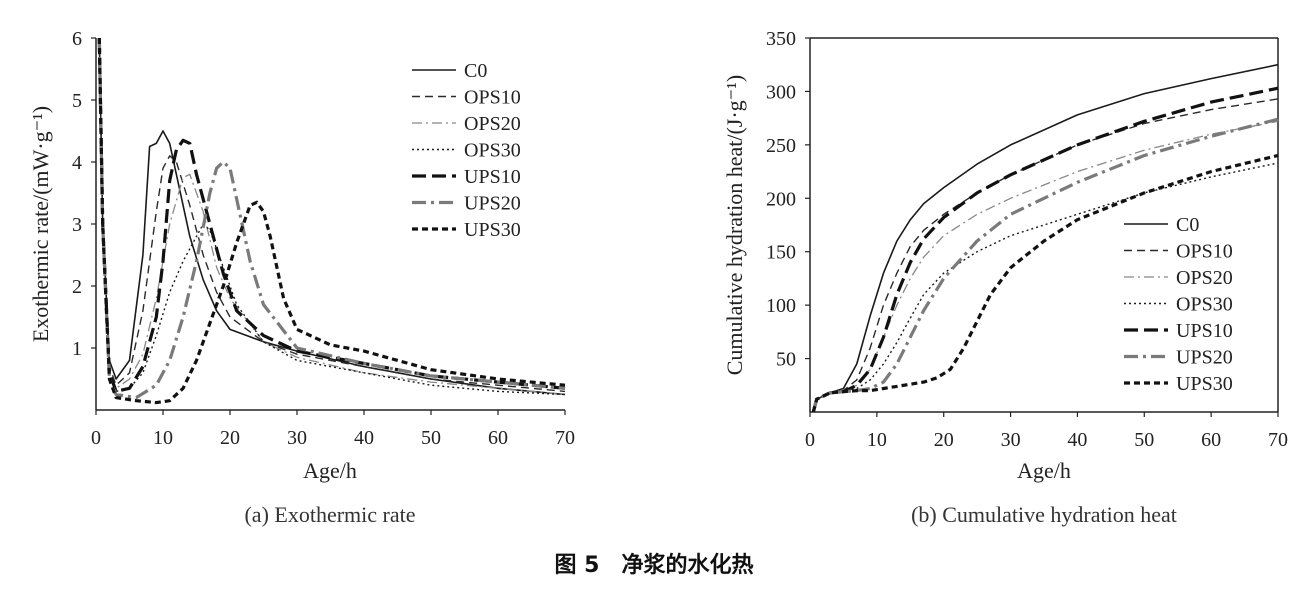  I want to click on a-legend-label-ups20: UPS20, so click(492, 204).